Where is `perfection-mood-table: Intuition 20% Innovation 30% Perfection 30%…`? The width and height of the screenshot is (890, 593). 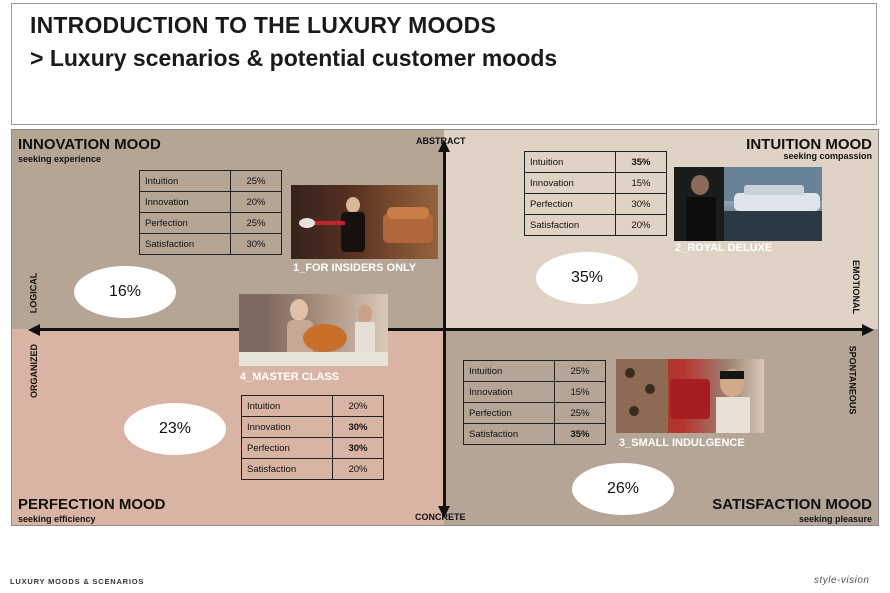
perfection-mood-table: Intuition 20% Innovation 30% Perfection 30%… is located at coordinates (312, 437).